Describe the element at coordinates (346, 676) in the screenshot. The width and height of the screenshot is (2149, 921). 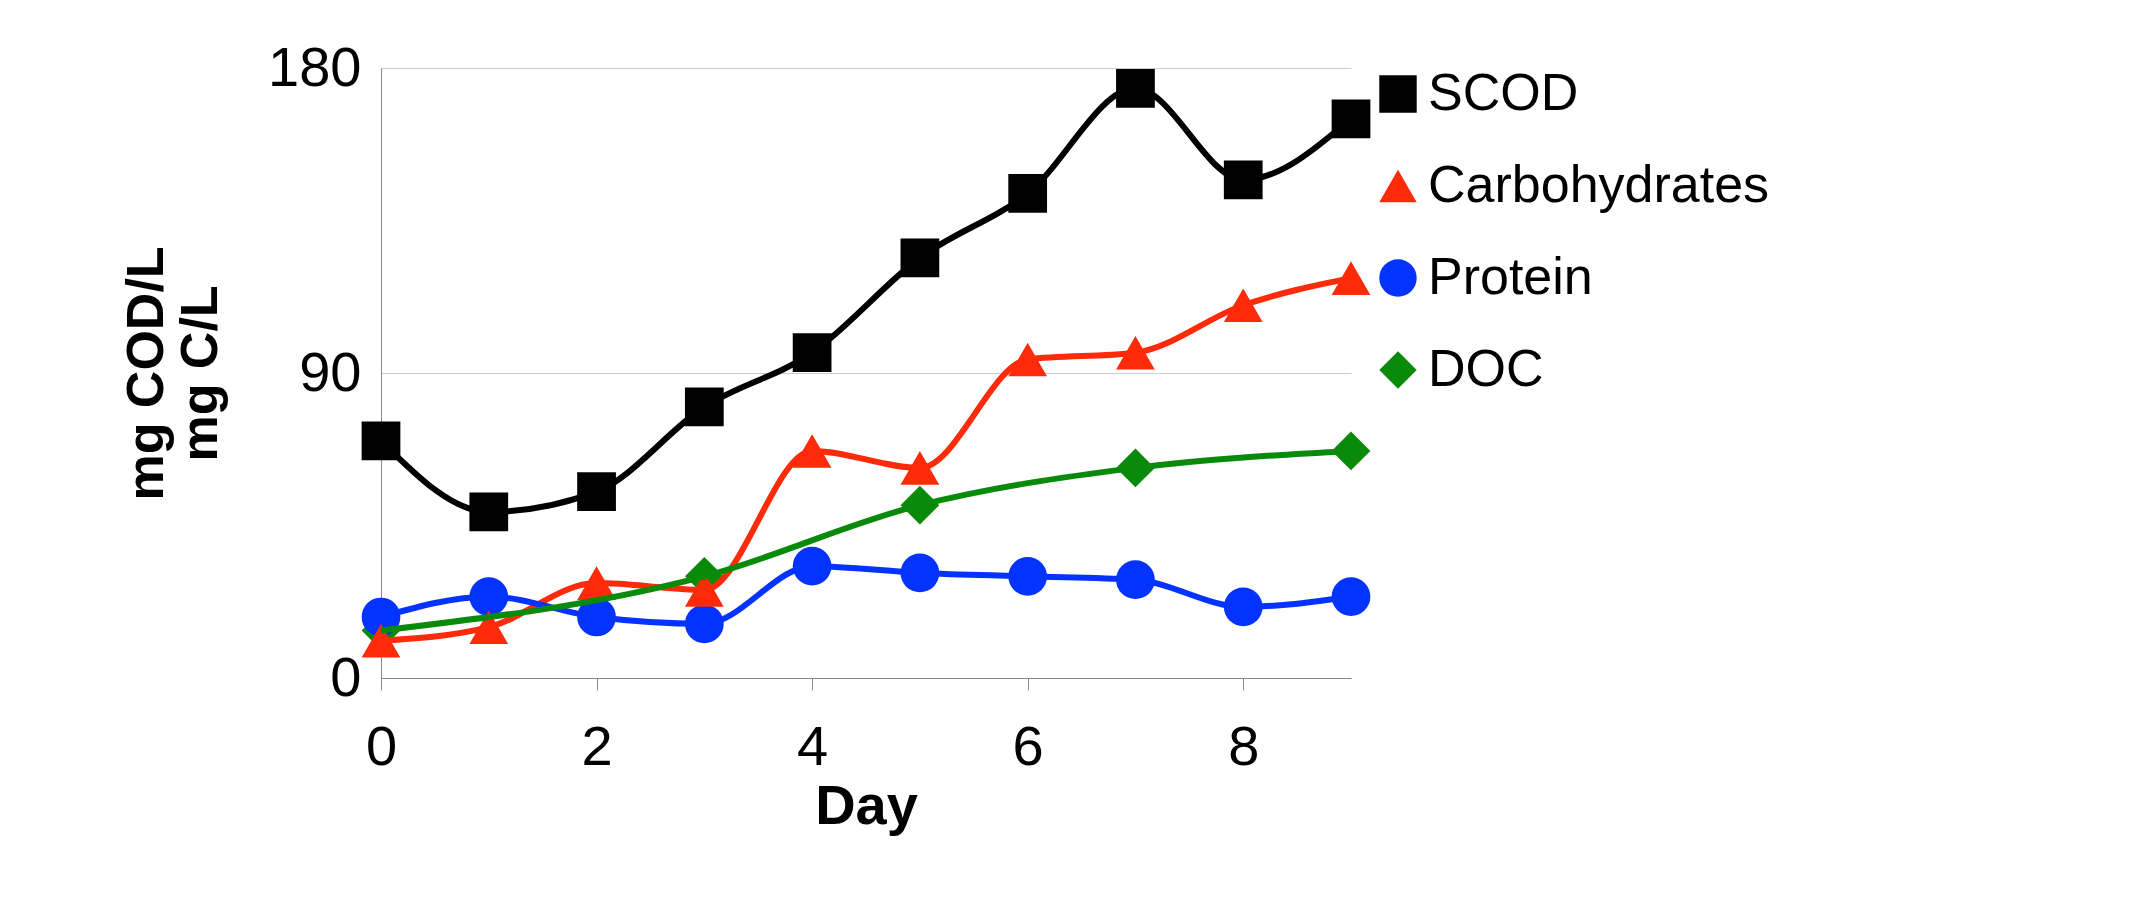
I see `y-tick-label: 0` at that location.